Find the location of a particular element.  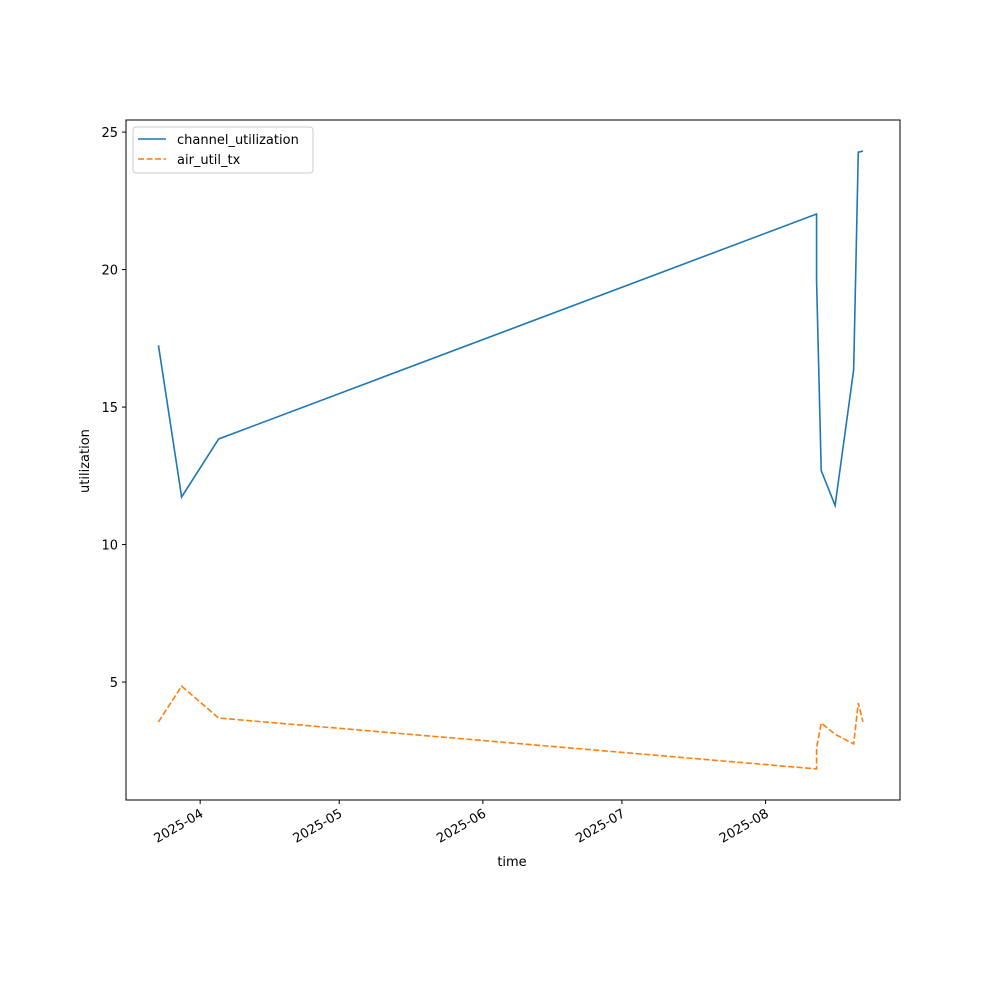

legend-box is located at coordinates (223, 150).